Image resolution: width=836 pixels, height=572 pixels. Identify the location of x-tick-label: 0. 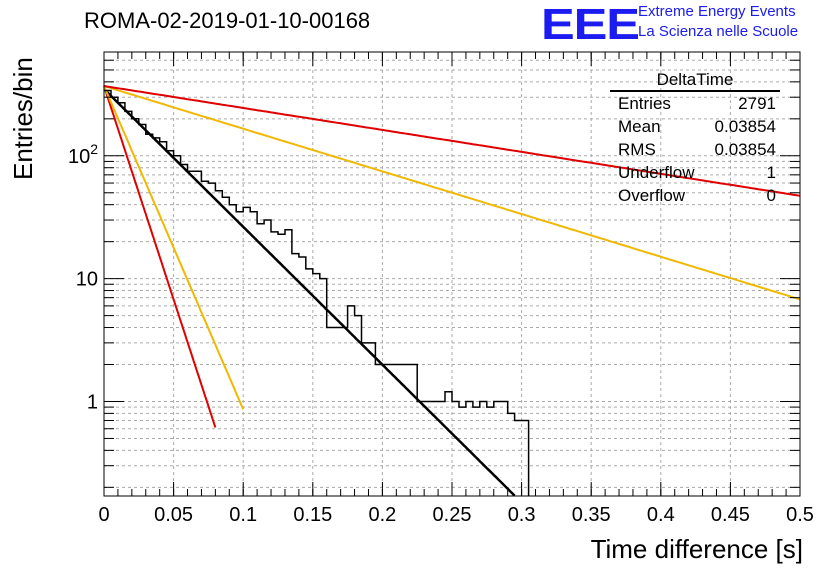
(103, 515).